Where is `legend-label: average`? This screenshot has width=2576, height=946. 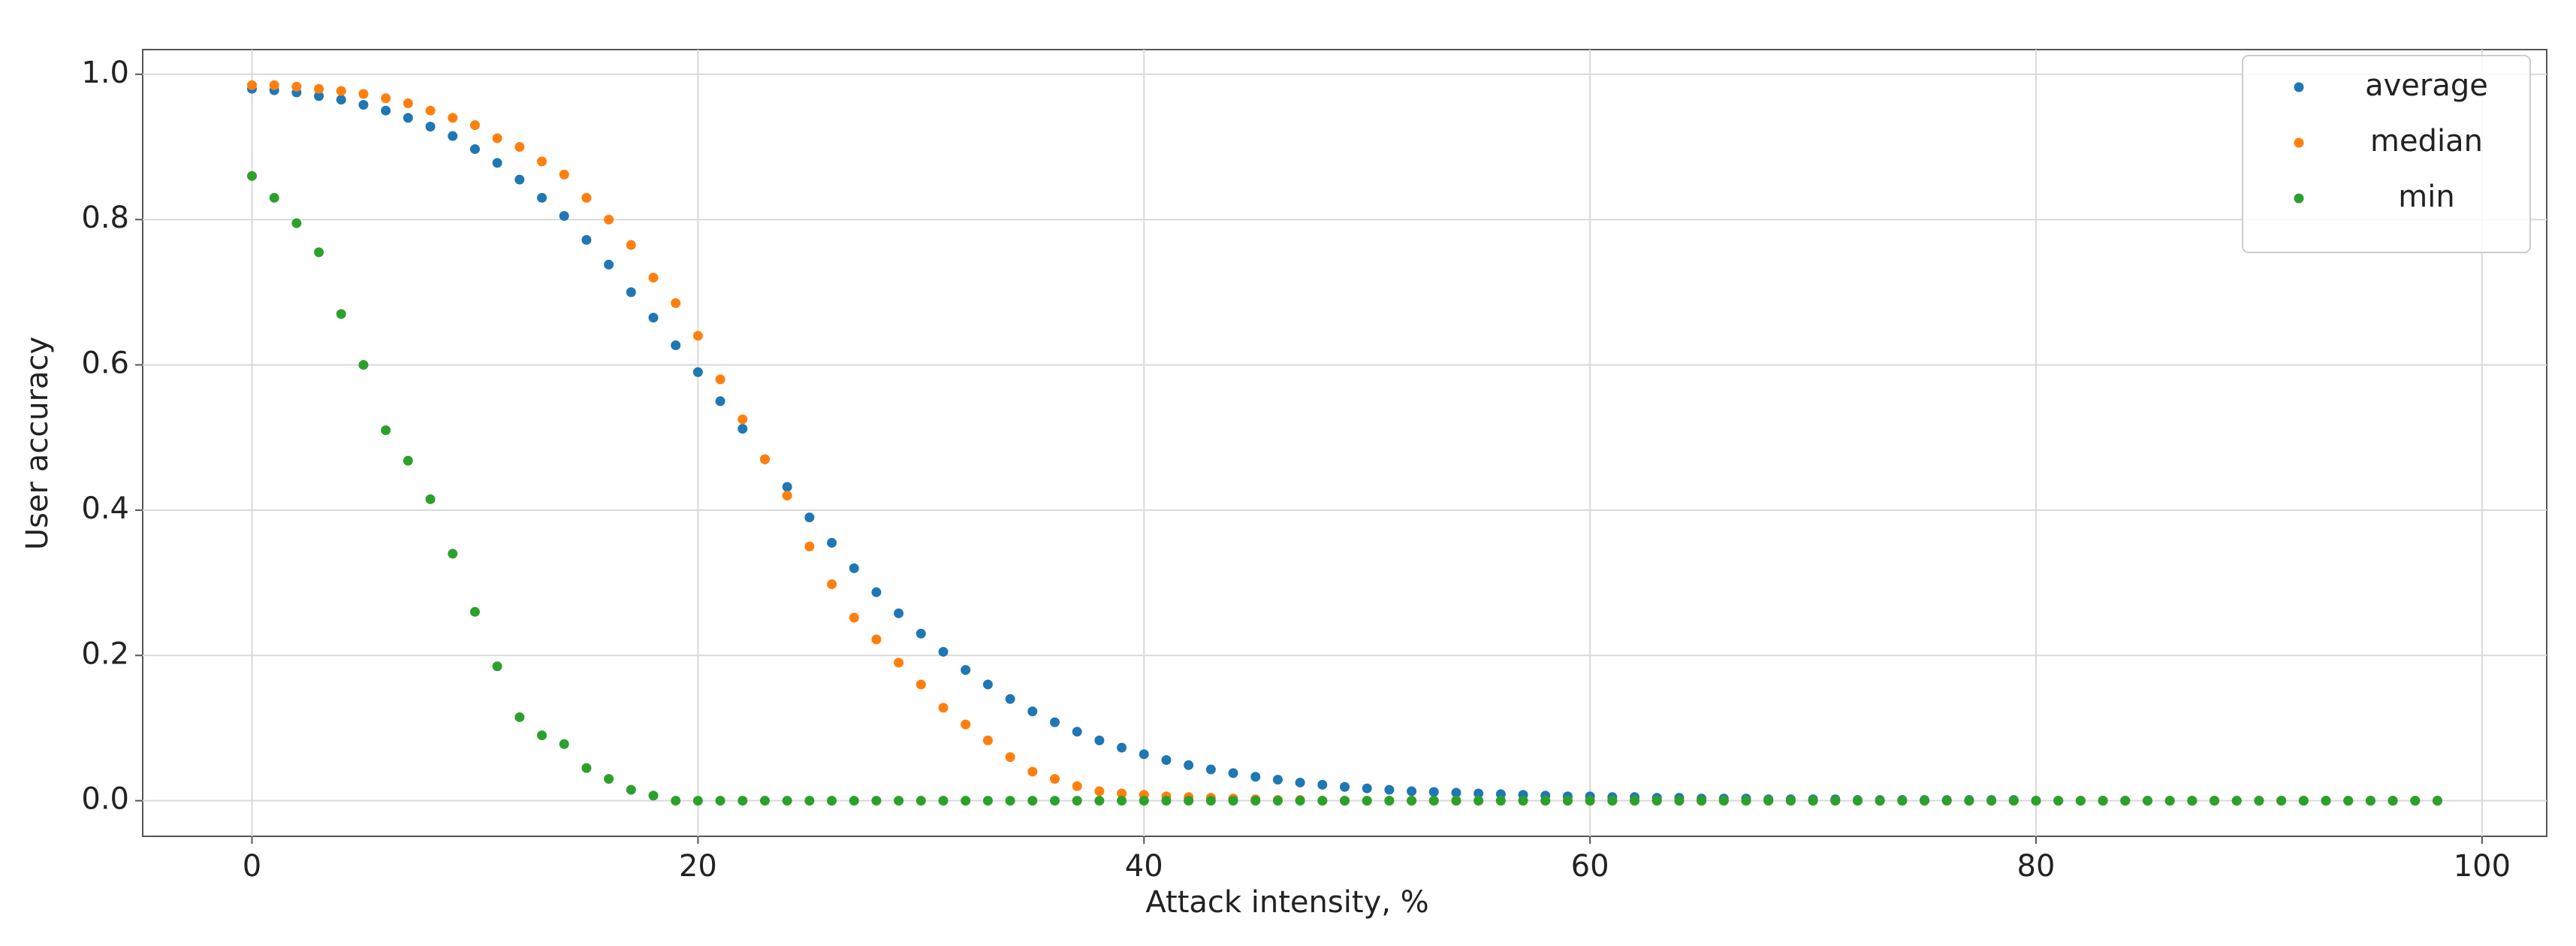 legend-label: average is located at coordinates (2426, 85).